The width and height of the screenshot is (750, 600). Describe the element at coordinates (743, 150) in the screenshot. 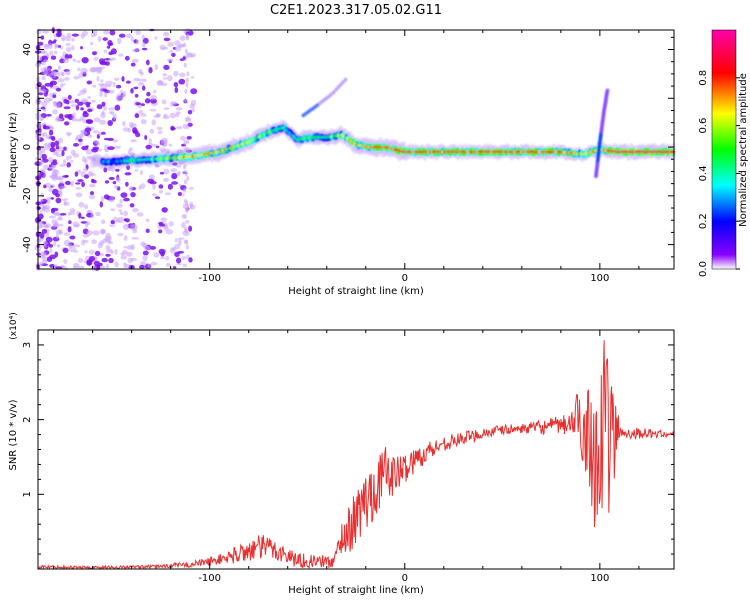

I see `colorbar-label: Normalized spectral amplitude` at that location.